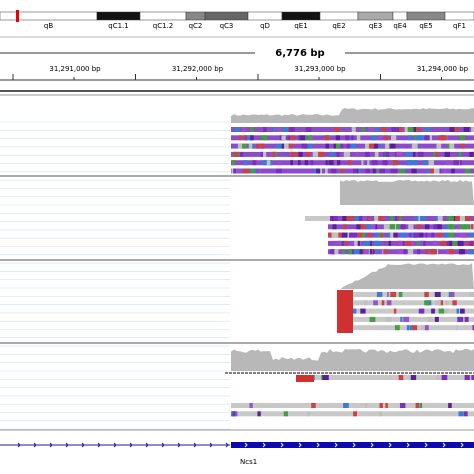 The height and width of the screenshot is (474, 474). I want to click on band-label: qF1, so click(459, 26).